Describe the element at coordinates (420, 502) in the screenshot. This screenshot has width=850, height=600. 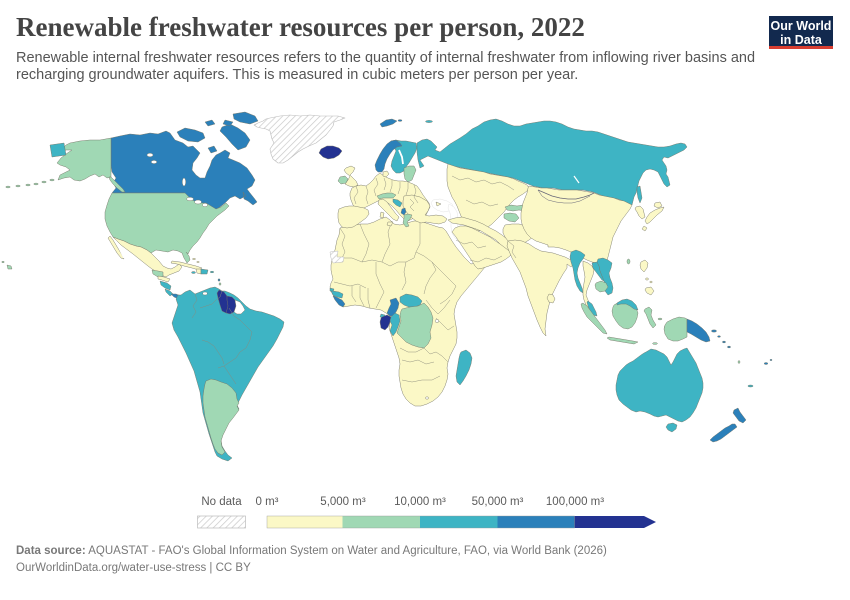
I see `svg-text: 10,000 m³` at that location.